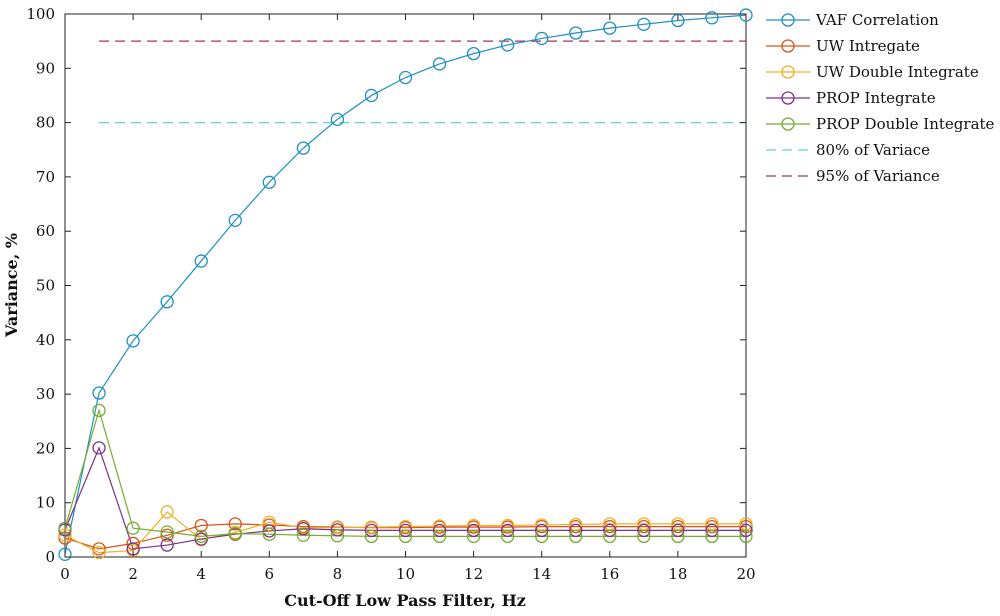 The height and width of the screenshot is (616, 1000). Describe the element at coordinates (45, 177) in the screenshot. I see `y-tick-label: 70` at that location.